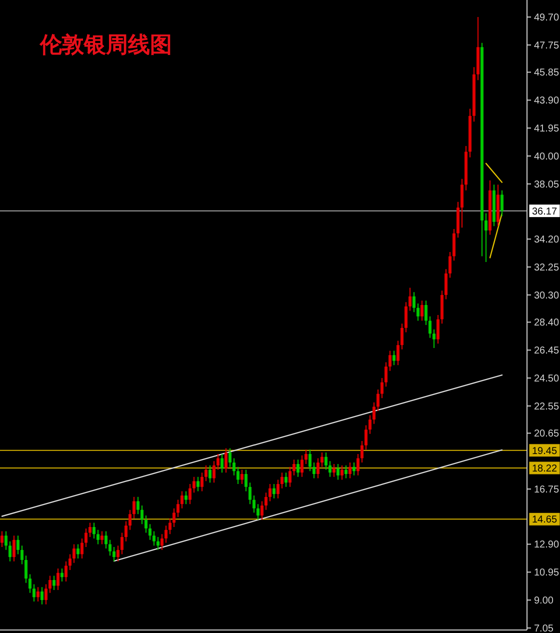 The image size is (560, 633). What do you see at coordinates (545, 212) in the screenshot?
I see `ref-line-label: 36.17` at bounding box center [545, 212].